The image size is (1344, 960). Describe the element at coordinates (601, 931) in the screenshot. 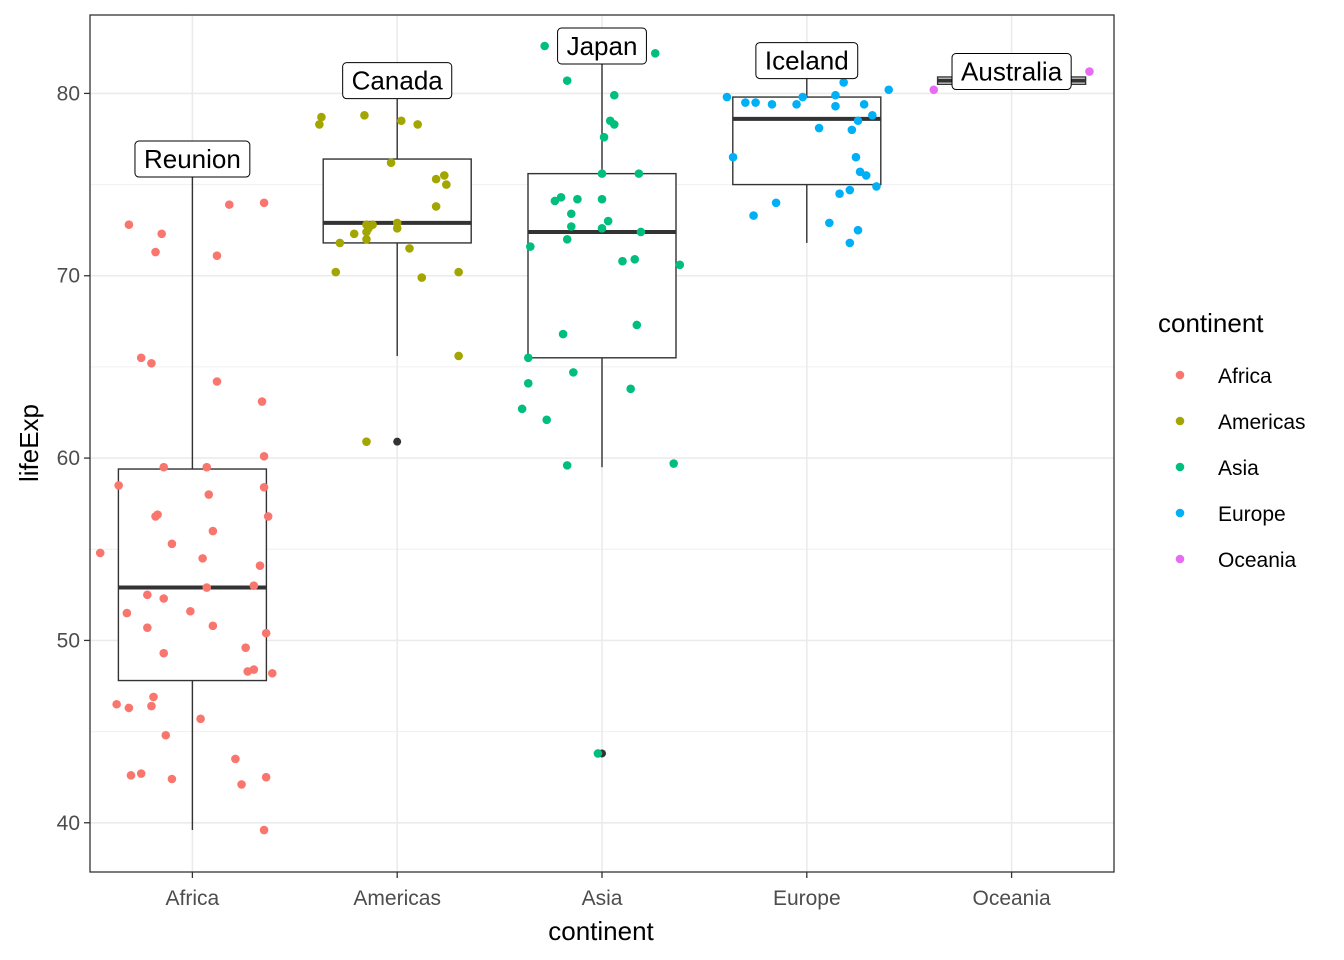

I see `x-axis-title: continent` at that location.